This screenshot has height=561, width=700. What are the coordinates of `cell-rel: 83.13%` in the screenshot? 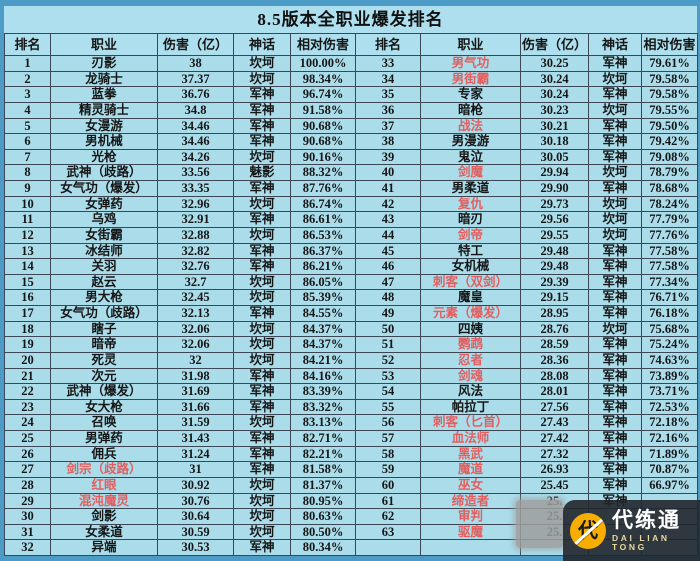 It's located at (323, 422).